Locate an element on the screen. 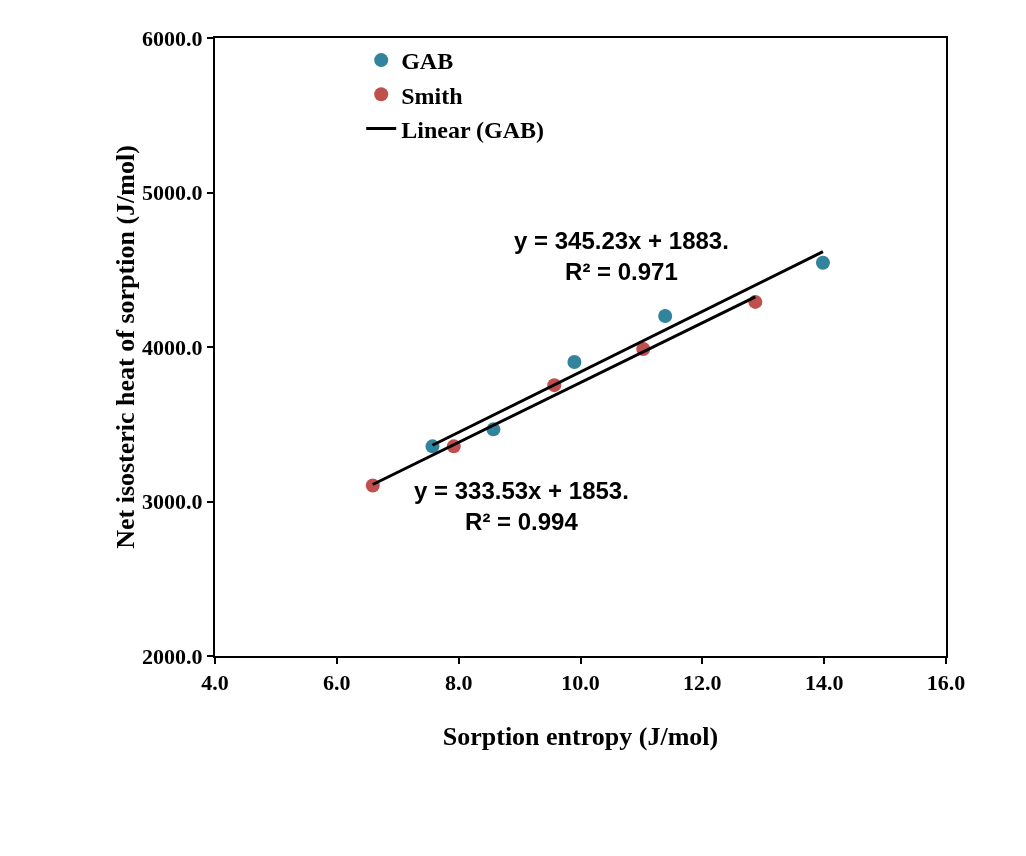 Image resolution: width=1026 pixels, height=856 pixels. annotation: y = 345.23x + 1883. R² = 0.971 is located at coordinates (621, 256).